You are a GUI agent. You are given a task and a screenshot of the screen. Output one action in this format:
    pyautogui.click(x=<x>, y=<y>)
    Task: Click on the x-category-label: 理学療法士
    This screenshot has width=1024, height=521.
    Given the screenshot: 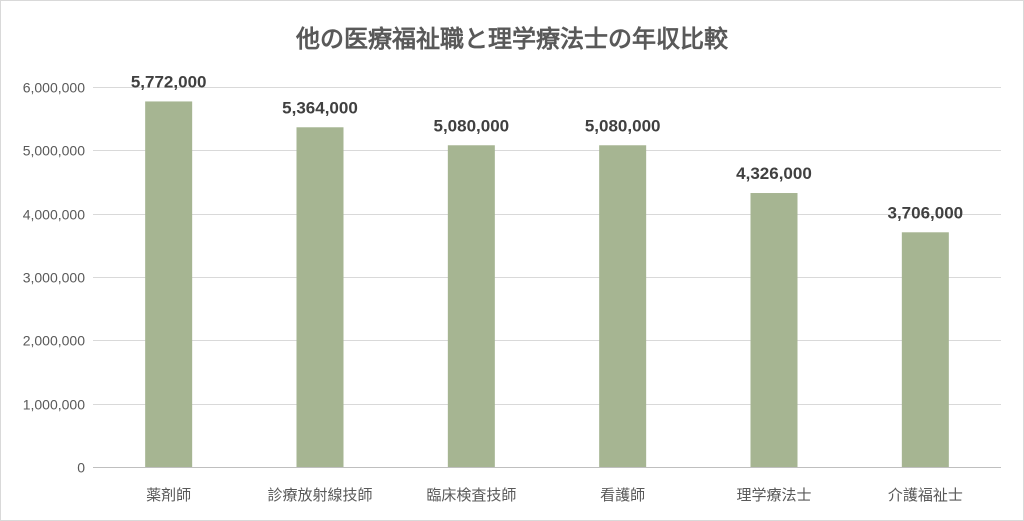 What is the action you would take?
    pyautogui.click(x=773, y=495)
    